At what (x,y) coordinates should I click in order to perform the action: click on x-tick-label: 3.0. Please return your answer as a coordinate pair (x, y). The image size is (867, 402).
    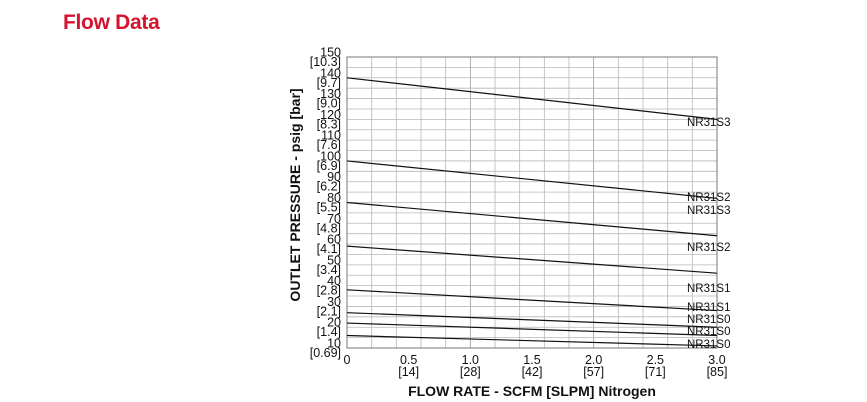
    Looking at the image, I should click on (716, 360).